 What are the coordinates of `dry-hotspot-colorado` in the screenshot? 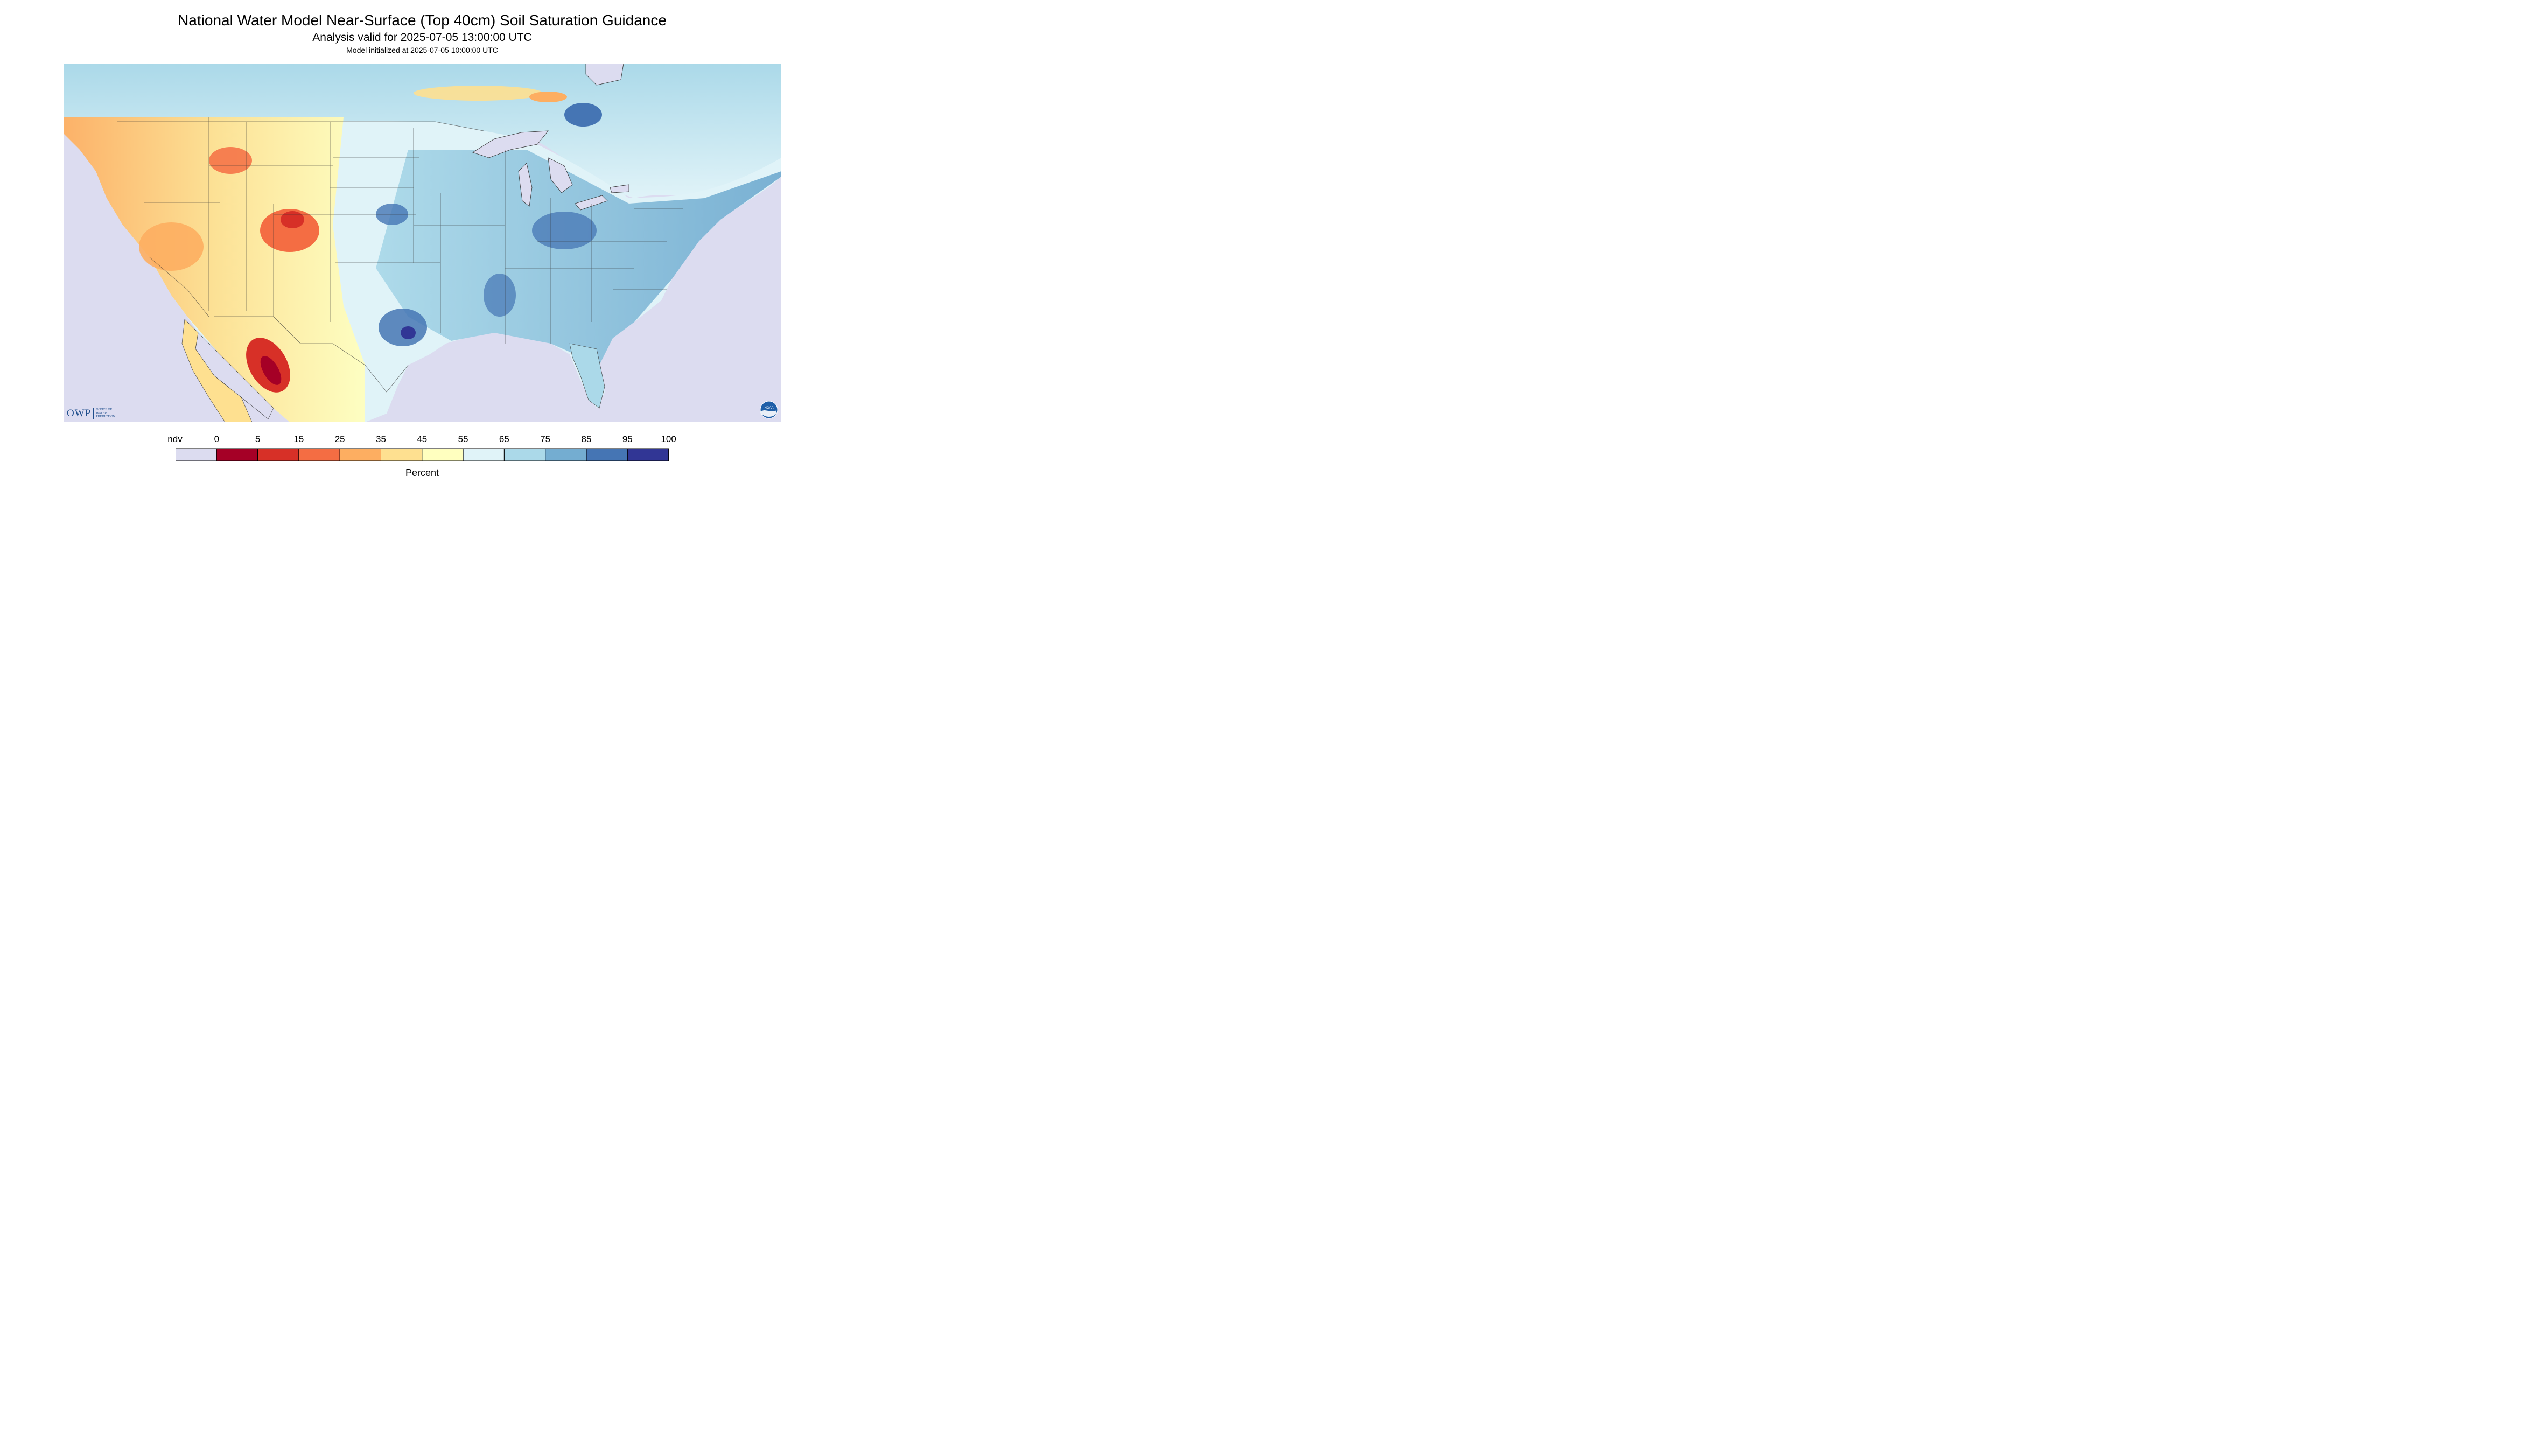 It's located at (290, 230).